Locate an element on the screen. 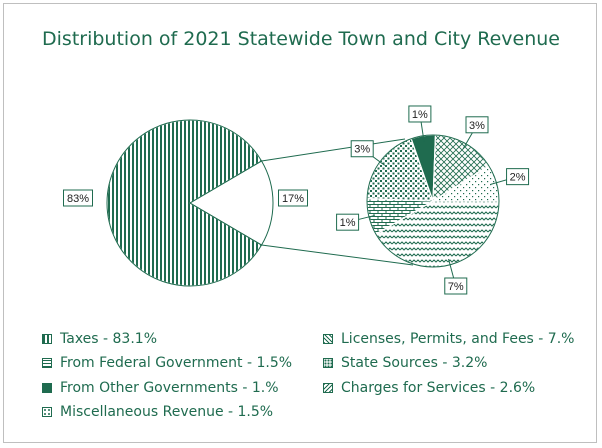 This screenshot has height=448, width=602. legend-item-from-other-governments: From Other Governments - 1.% is located at coordinates (160, 388).